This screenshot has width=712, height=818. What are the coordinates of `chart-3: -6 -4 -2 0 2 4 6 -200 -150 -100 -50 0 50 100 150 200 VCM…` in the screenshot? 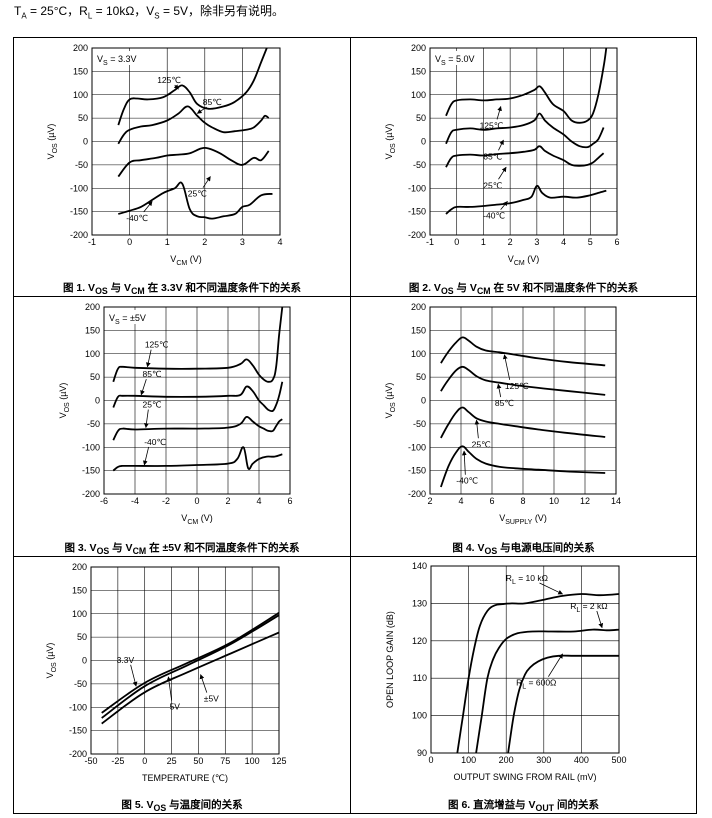 It's located at (175, 414).